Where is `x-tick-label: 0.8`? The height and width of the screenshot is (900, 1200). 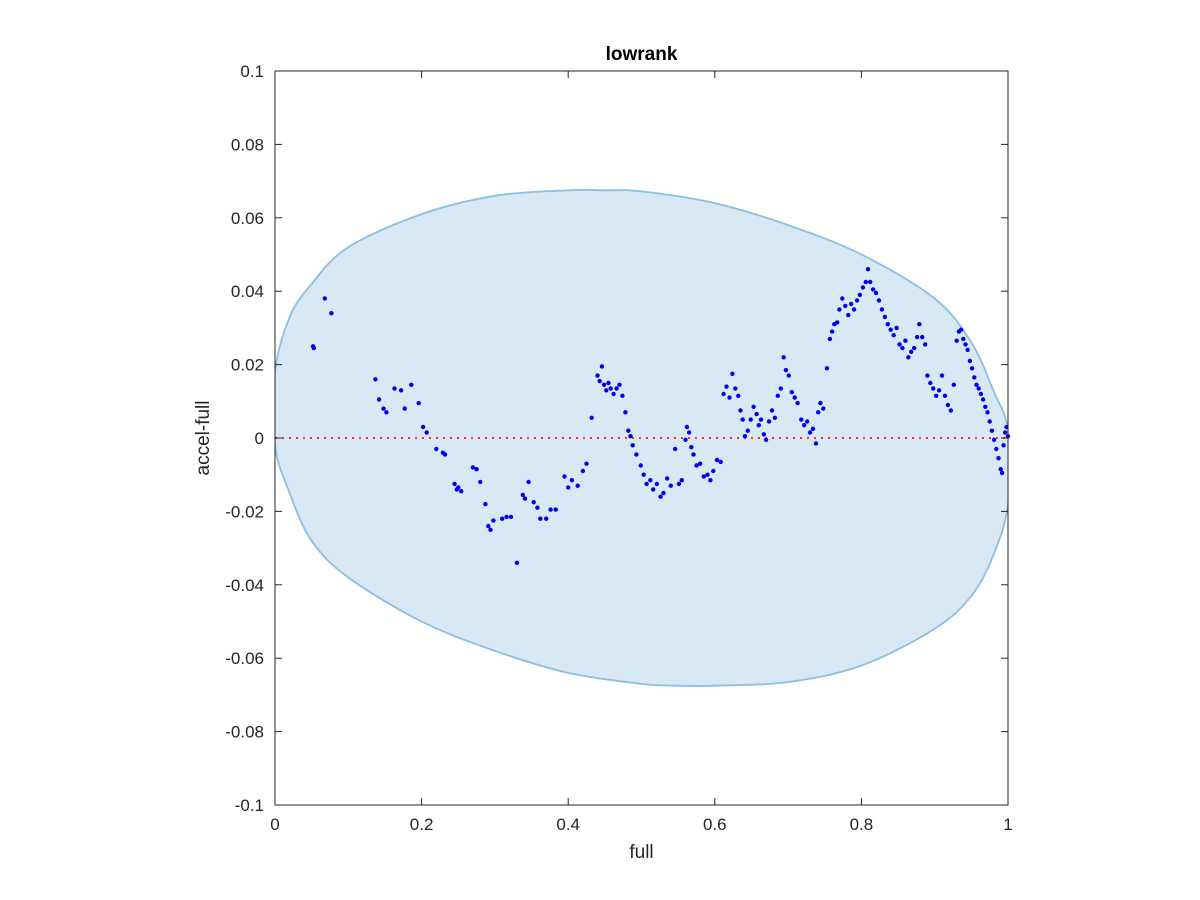
x-tick-label: 0.8 is located at coordinates (862, 824).